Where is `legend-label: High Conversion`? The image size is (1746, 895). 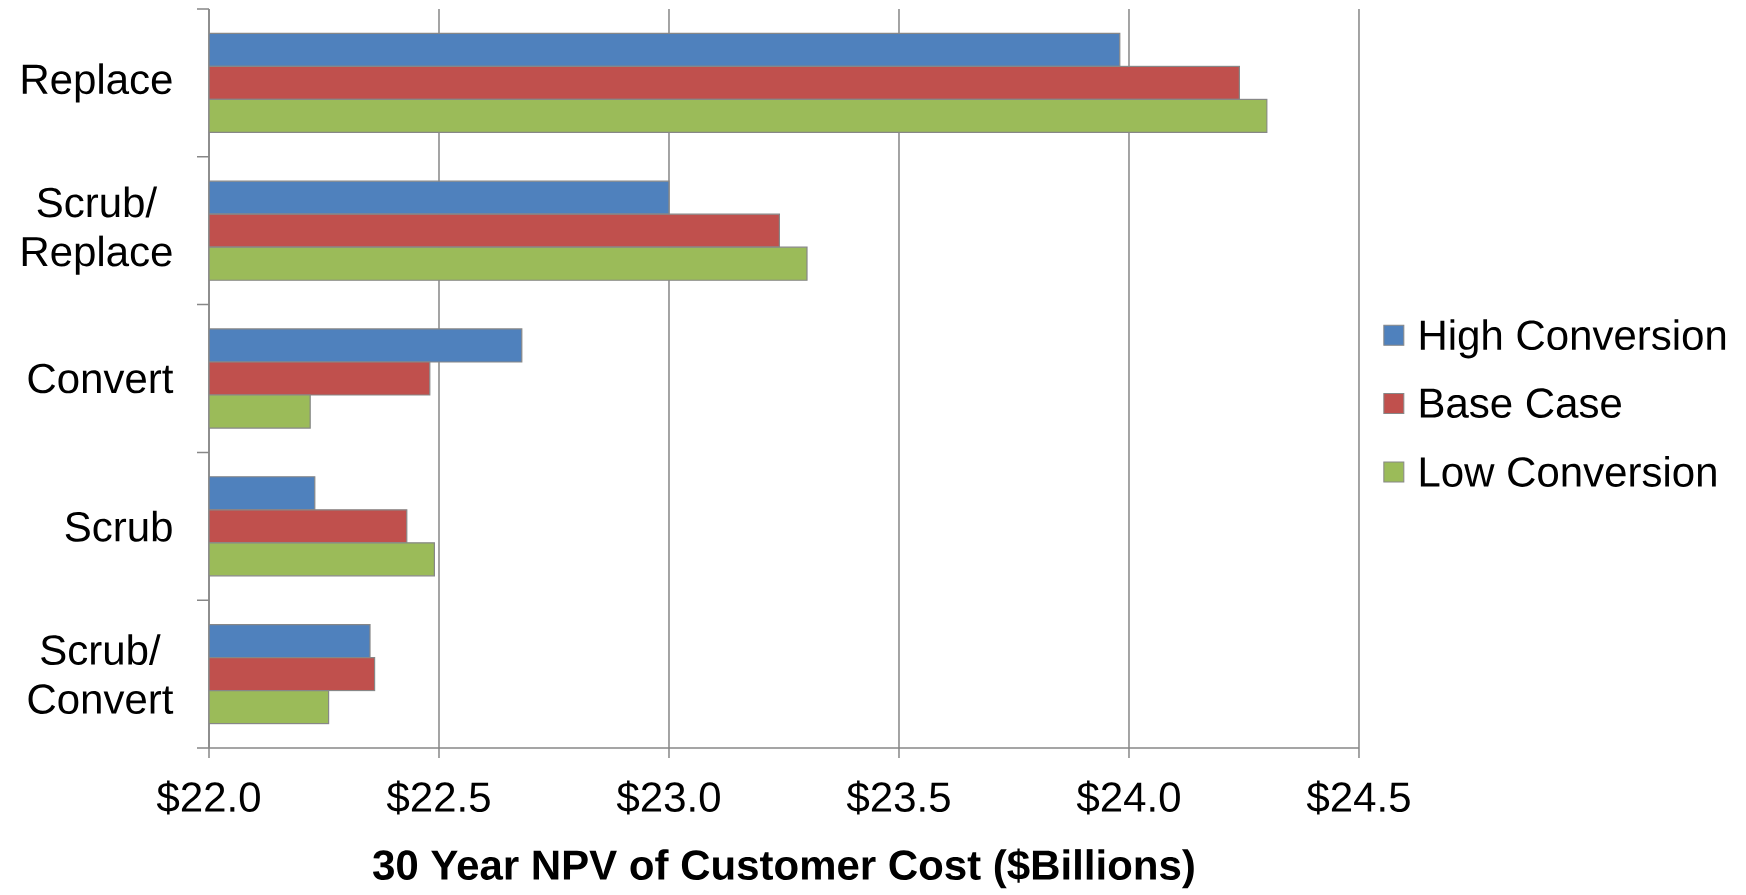 legend-label: High Conversion is located at coordinates (1573, 339).